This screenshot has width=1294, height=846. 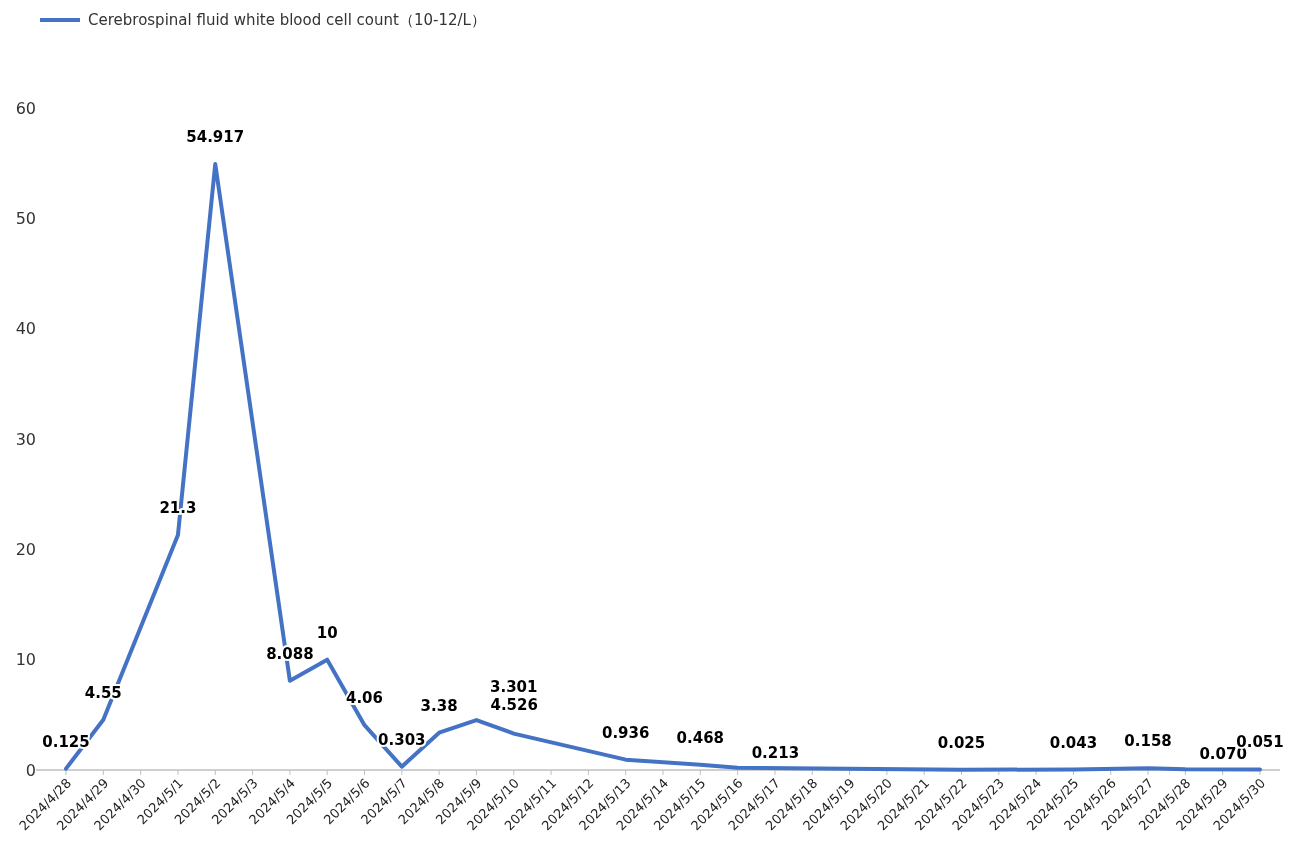 What do you see at coordinates (775, 752) in the screenshot?
I see `data-label: 0.213` at bounding box center [775, 752].